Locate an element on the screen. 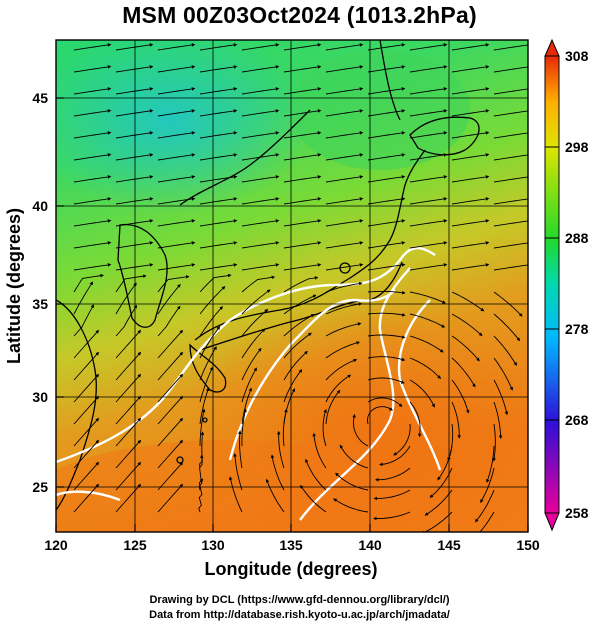 The image size is (599, 625). lon-tick-label: 125 is located at coordinates (135, 545).